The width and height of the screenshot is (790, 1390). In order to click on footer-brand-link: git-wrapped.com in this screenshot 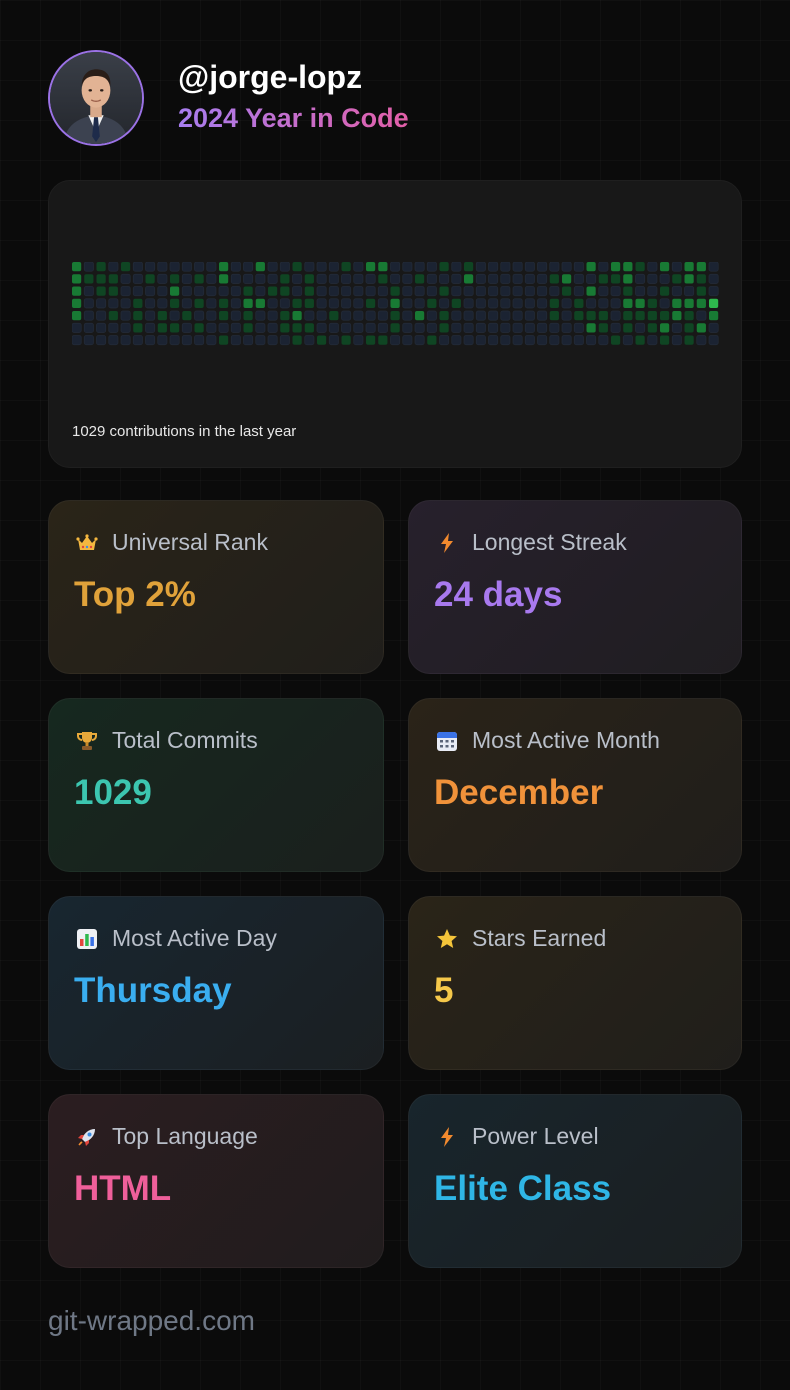, I will do `click(151, 1320)`.